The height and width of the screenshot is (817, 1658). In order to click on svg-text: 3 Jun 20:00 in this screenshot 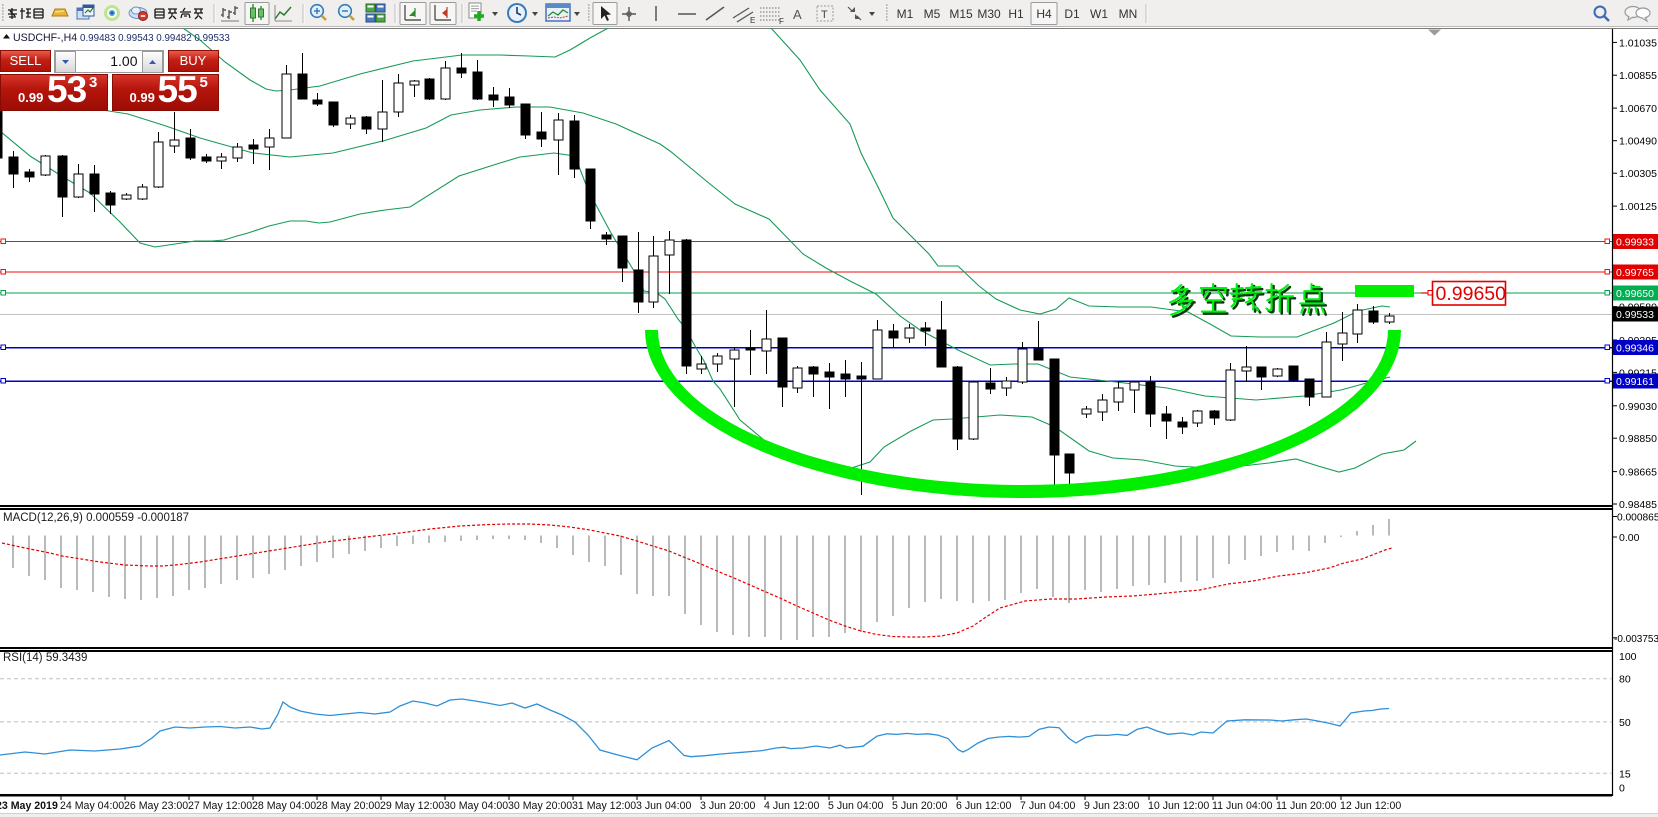, I will do `click(727, 806)`.